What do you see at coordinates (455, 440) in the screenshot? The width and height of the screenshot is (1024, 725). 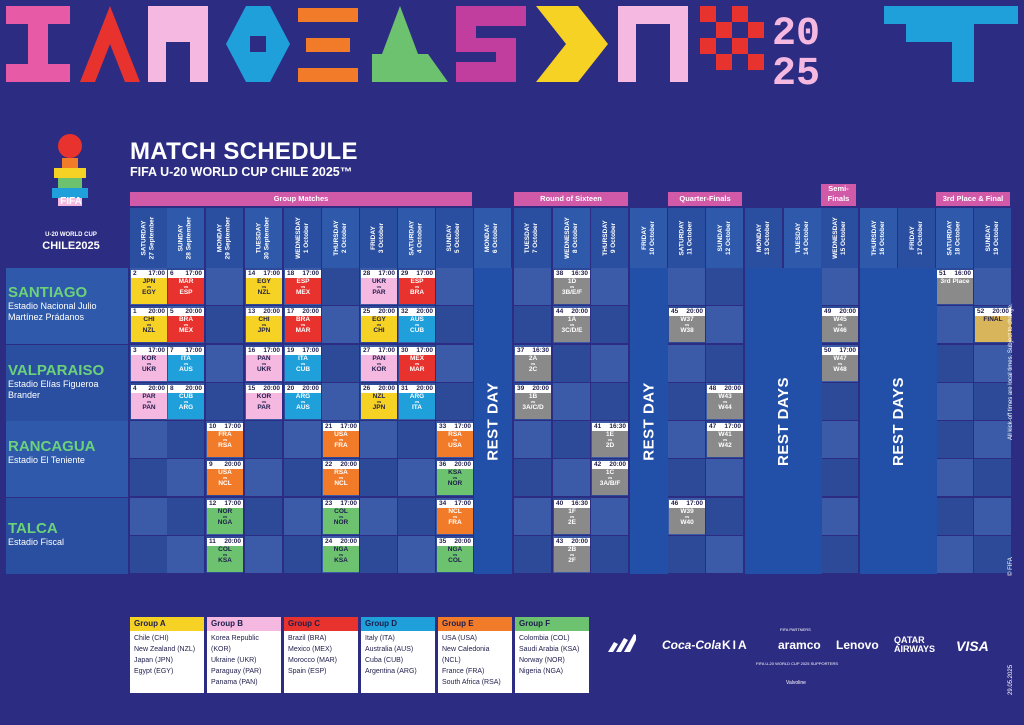 I see `match-card: 33 17:00 RSA vs USA` at bounding box center [455, 440].